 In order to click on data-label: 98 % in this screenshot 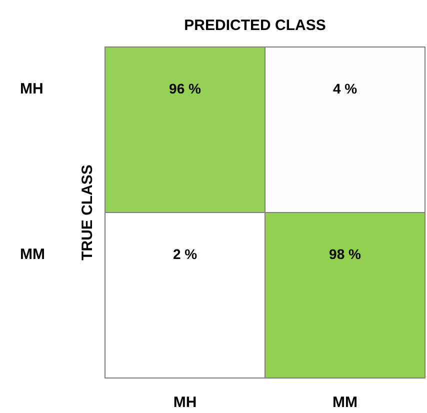, I will do `click(345, 254)`.